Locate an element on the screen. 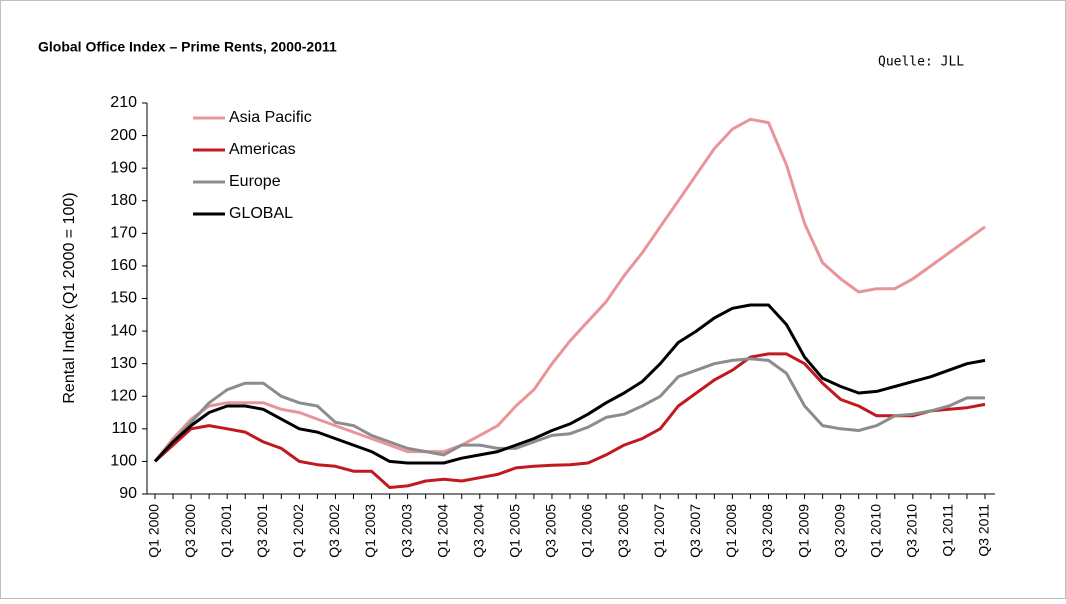 This screenshot has height=604, width=1066. x-tick-label: Q3 2008 is located at coordinates (767, 531).